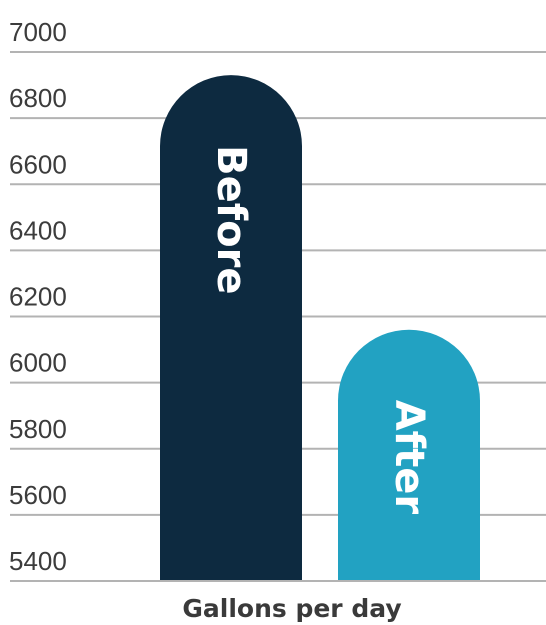 This screenshot has width=546, height=625. Describe the element at coordinates (409, 457) in the screenshot. I see `bar-label-after: After` at that location.